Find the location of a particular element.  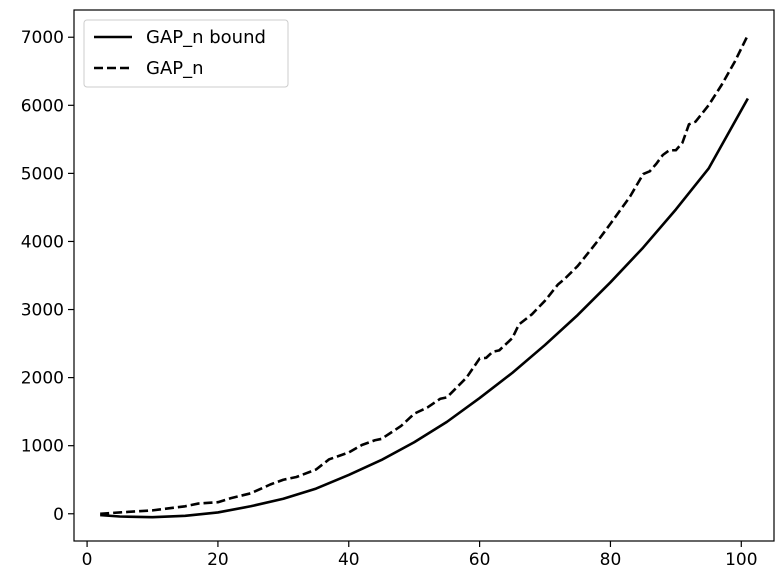

y-tick-label: 5000 is located at coordinates (42, 174).